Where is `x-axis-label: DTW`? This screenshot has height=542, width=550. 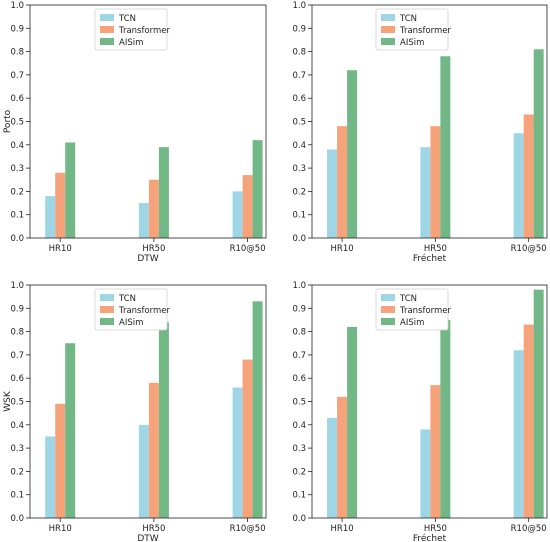
x-axis-label: DTW is located at coordinates (147, 538).